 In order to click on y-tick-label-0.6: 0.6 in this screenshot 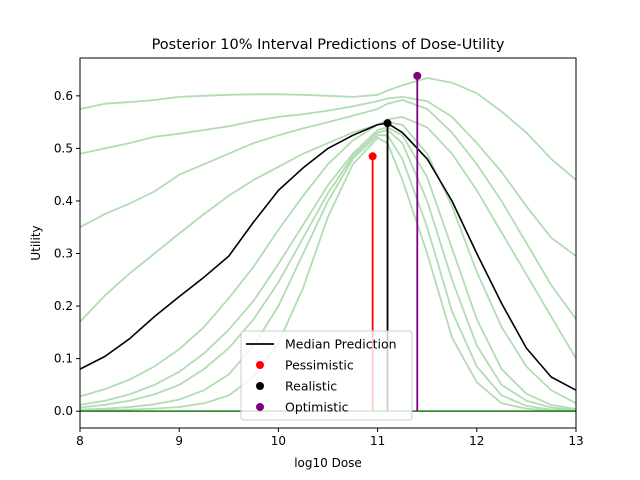, I will do `click(63, 96)`.